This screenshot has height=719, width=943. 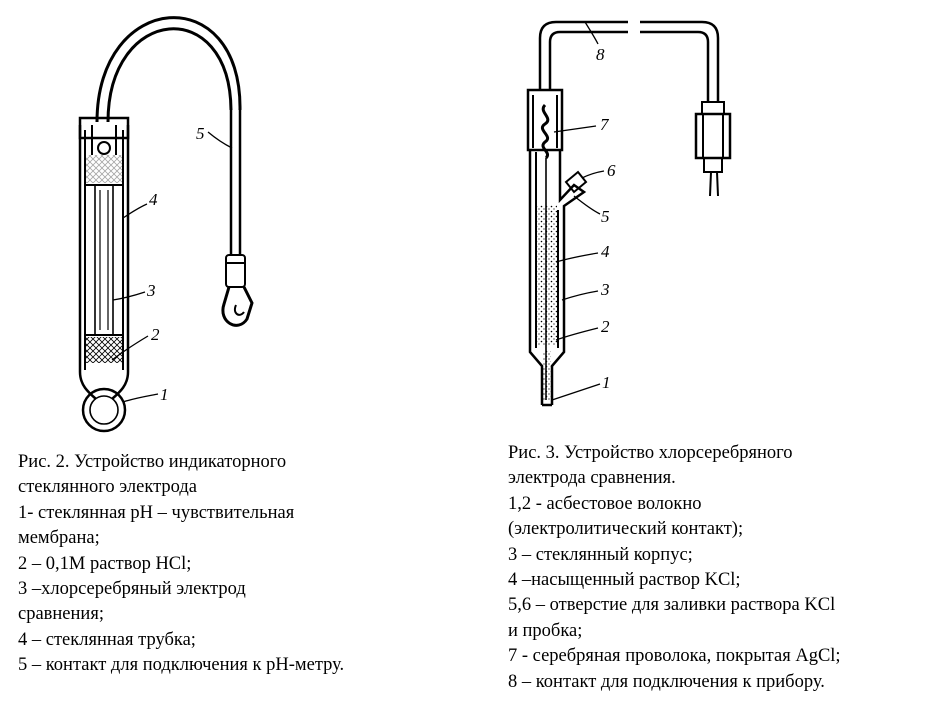 What do you see at coordinates (592, 478) in the screenshot?
I see `caption-line: электрода сравнения.` at bounding box center [592, 478].